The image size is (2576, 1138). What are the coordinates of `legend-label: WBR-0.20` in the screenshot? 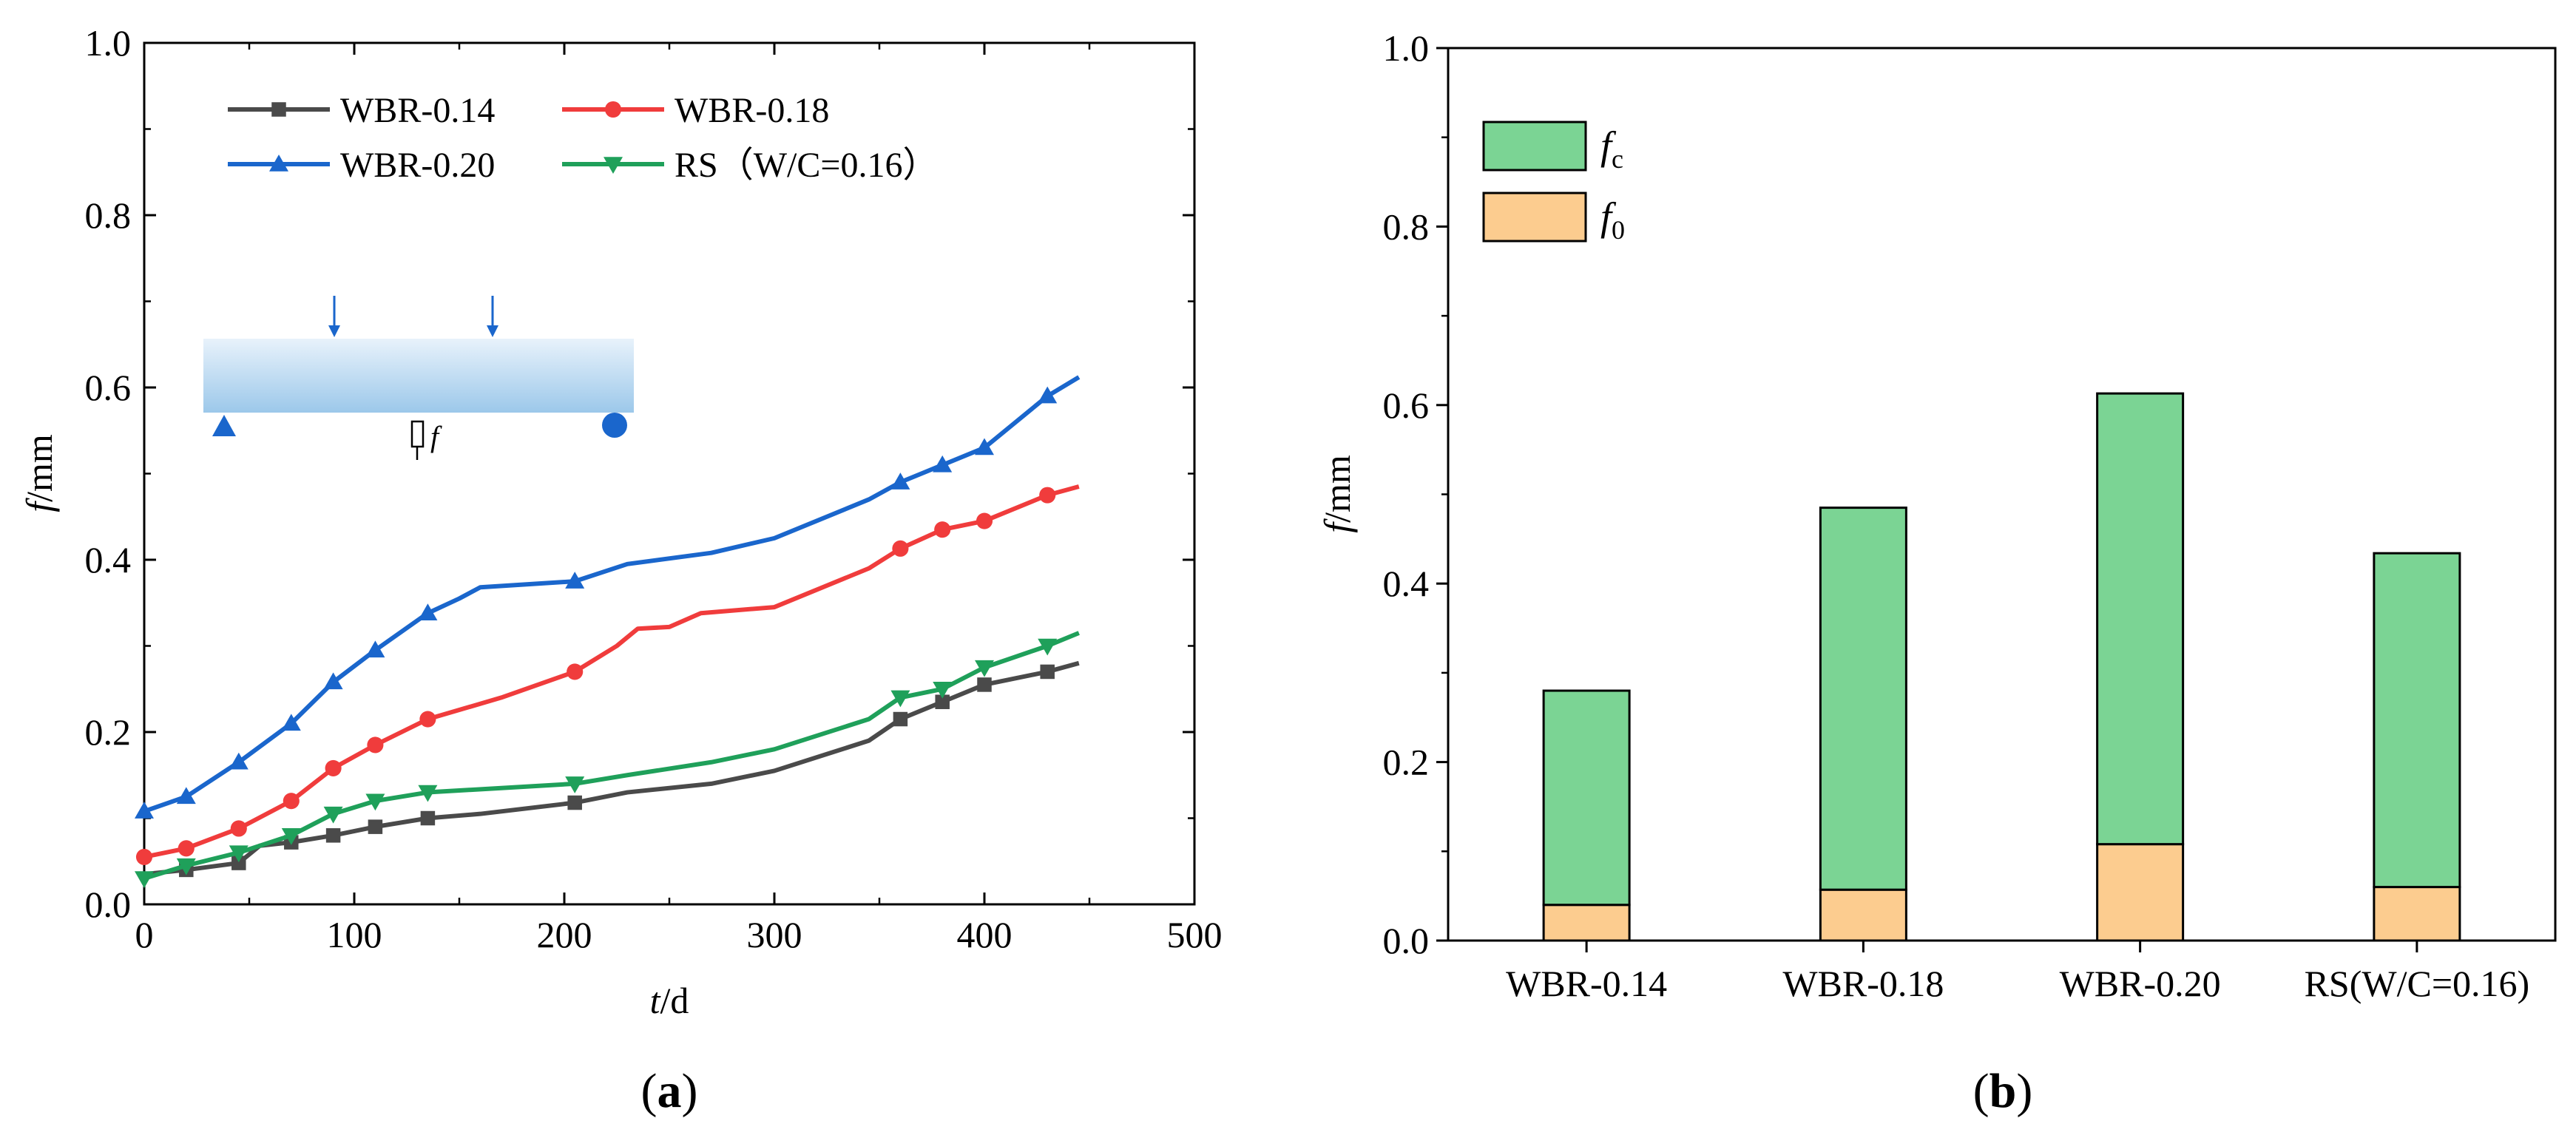 It's located at (417, 165).